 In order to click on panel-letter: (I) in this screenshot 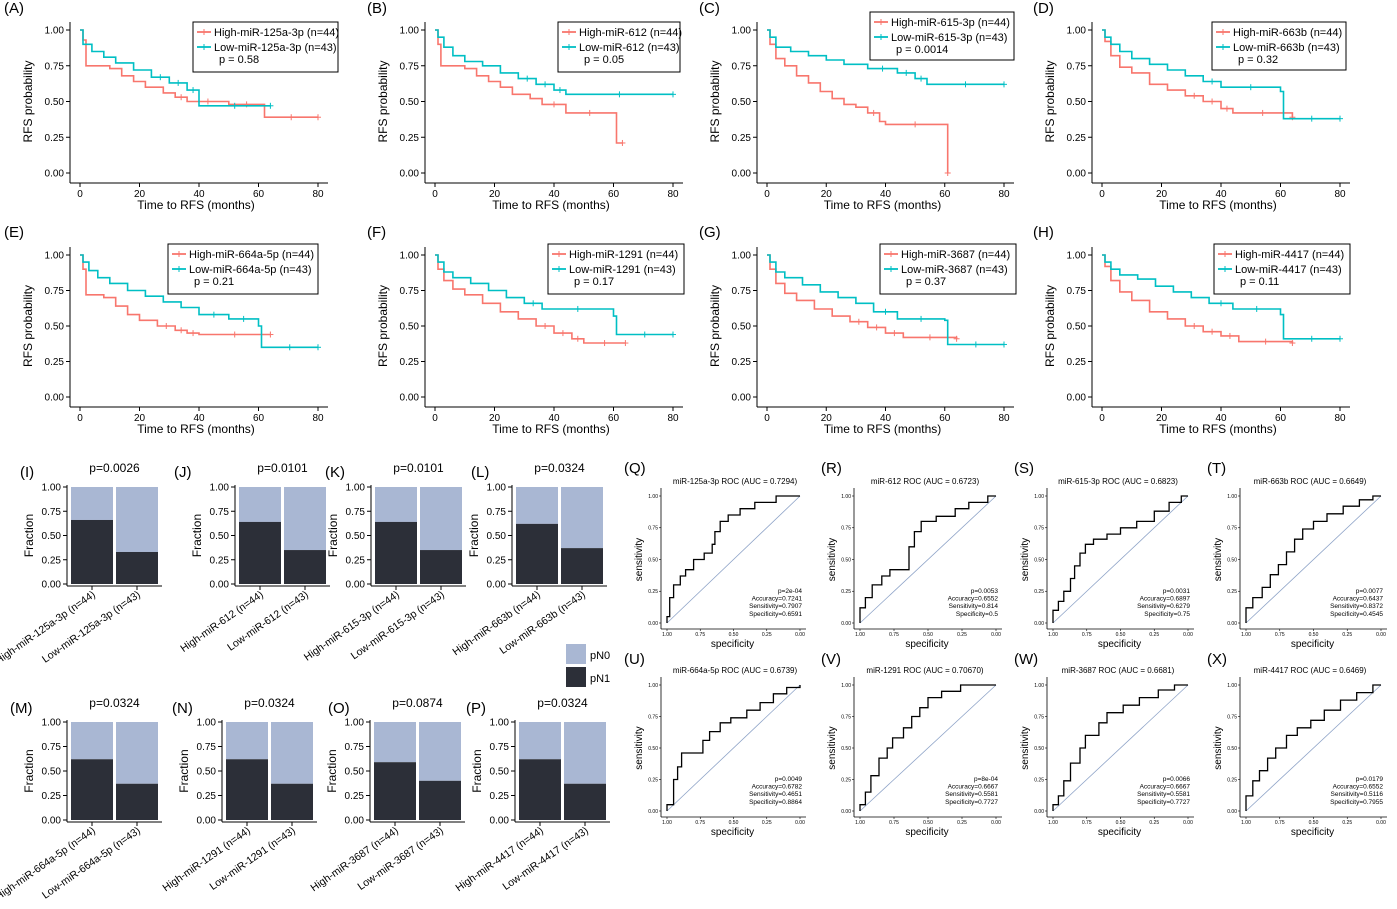, I will do `click(27, 472)`.